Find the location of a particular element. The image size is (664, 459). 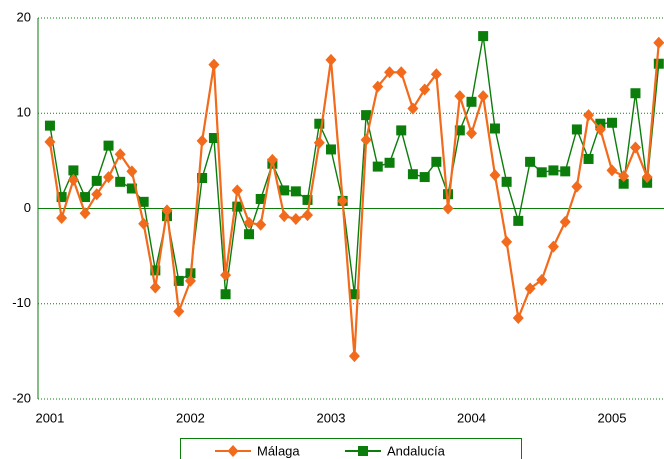

x-tick-label: 2002 is located at coordinates (190, 417).